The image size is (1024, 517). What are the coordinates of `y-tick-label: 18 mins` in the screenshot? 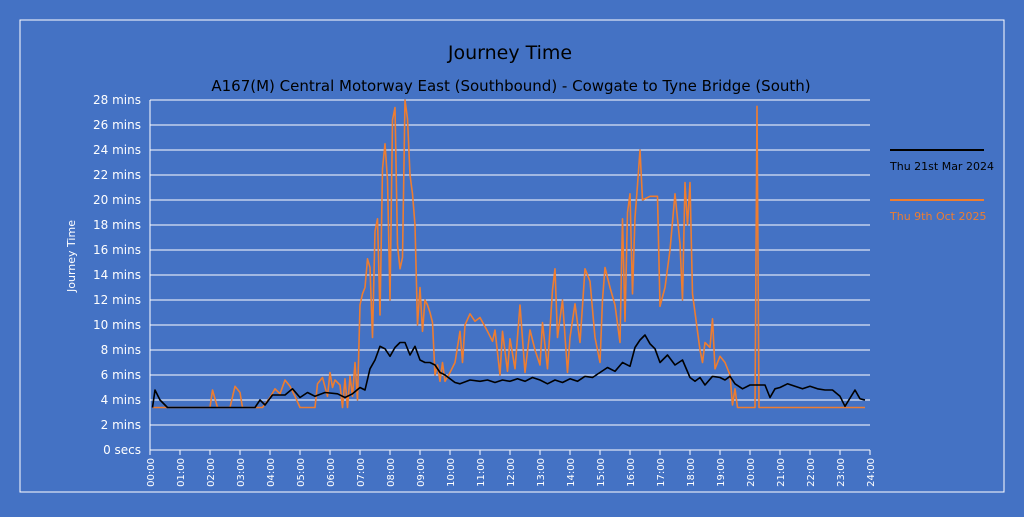 It's located at (117, 225).